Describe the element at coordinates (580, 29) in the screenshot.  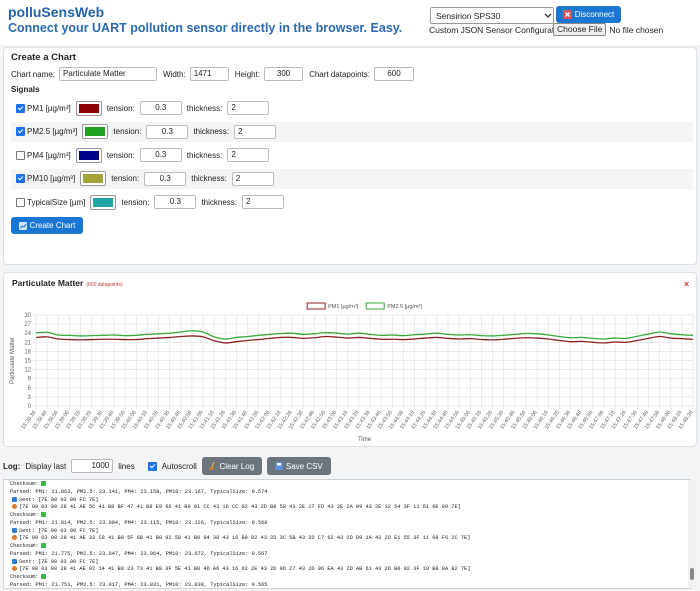
I see `choose-file-button: Choose File` at that location.